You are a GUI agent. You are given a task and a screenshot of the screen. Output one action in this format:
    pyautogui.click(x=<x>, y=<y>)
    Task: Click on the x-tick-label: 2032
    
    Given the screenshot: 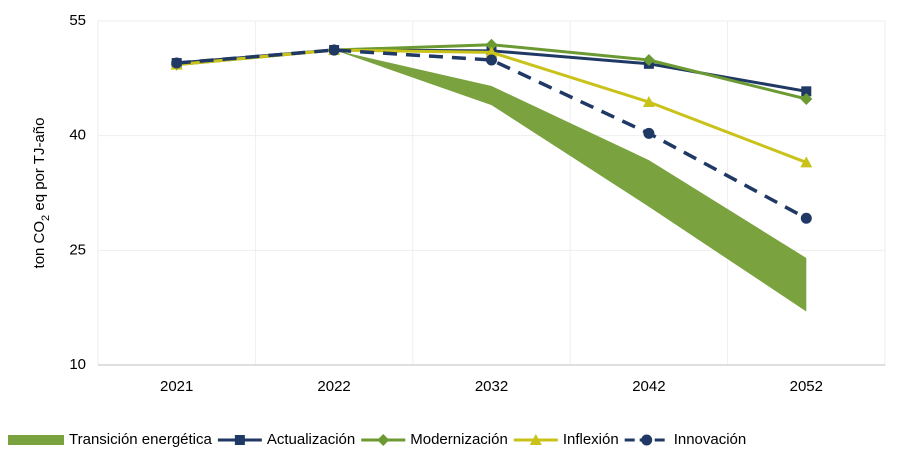 What is the action you would take?
    pyautogui.click(x=491, y=386)
    